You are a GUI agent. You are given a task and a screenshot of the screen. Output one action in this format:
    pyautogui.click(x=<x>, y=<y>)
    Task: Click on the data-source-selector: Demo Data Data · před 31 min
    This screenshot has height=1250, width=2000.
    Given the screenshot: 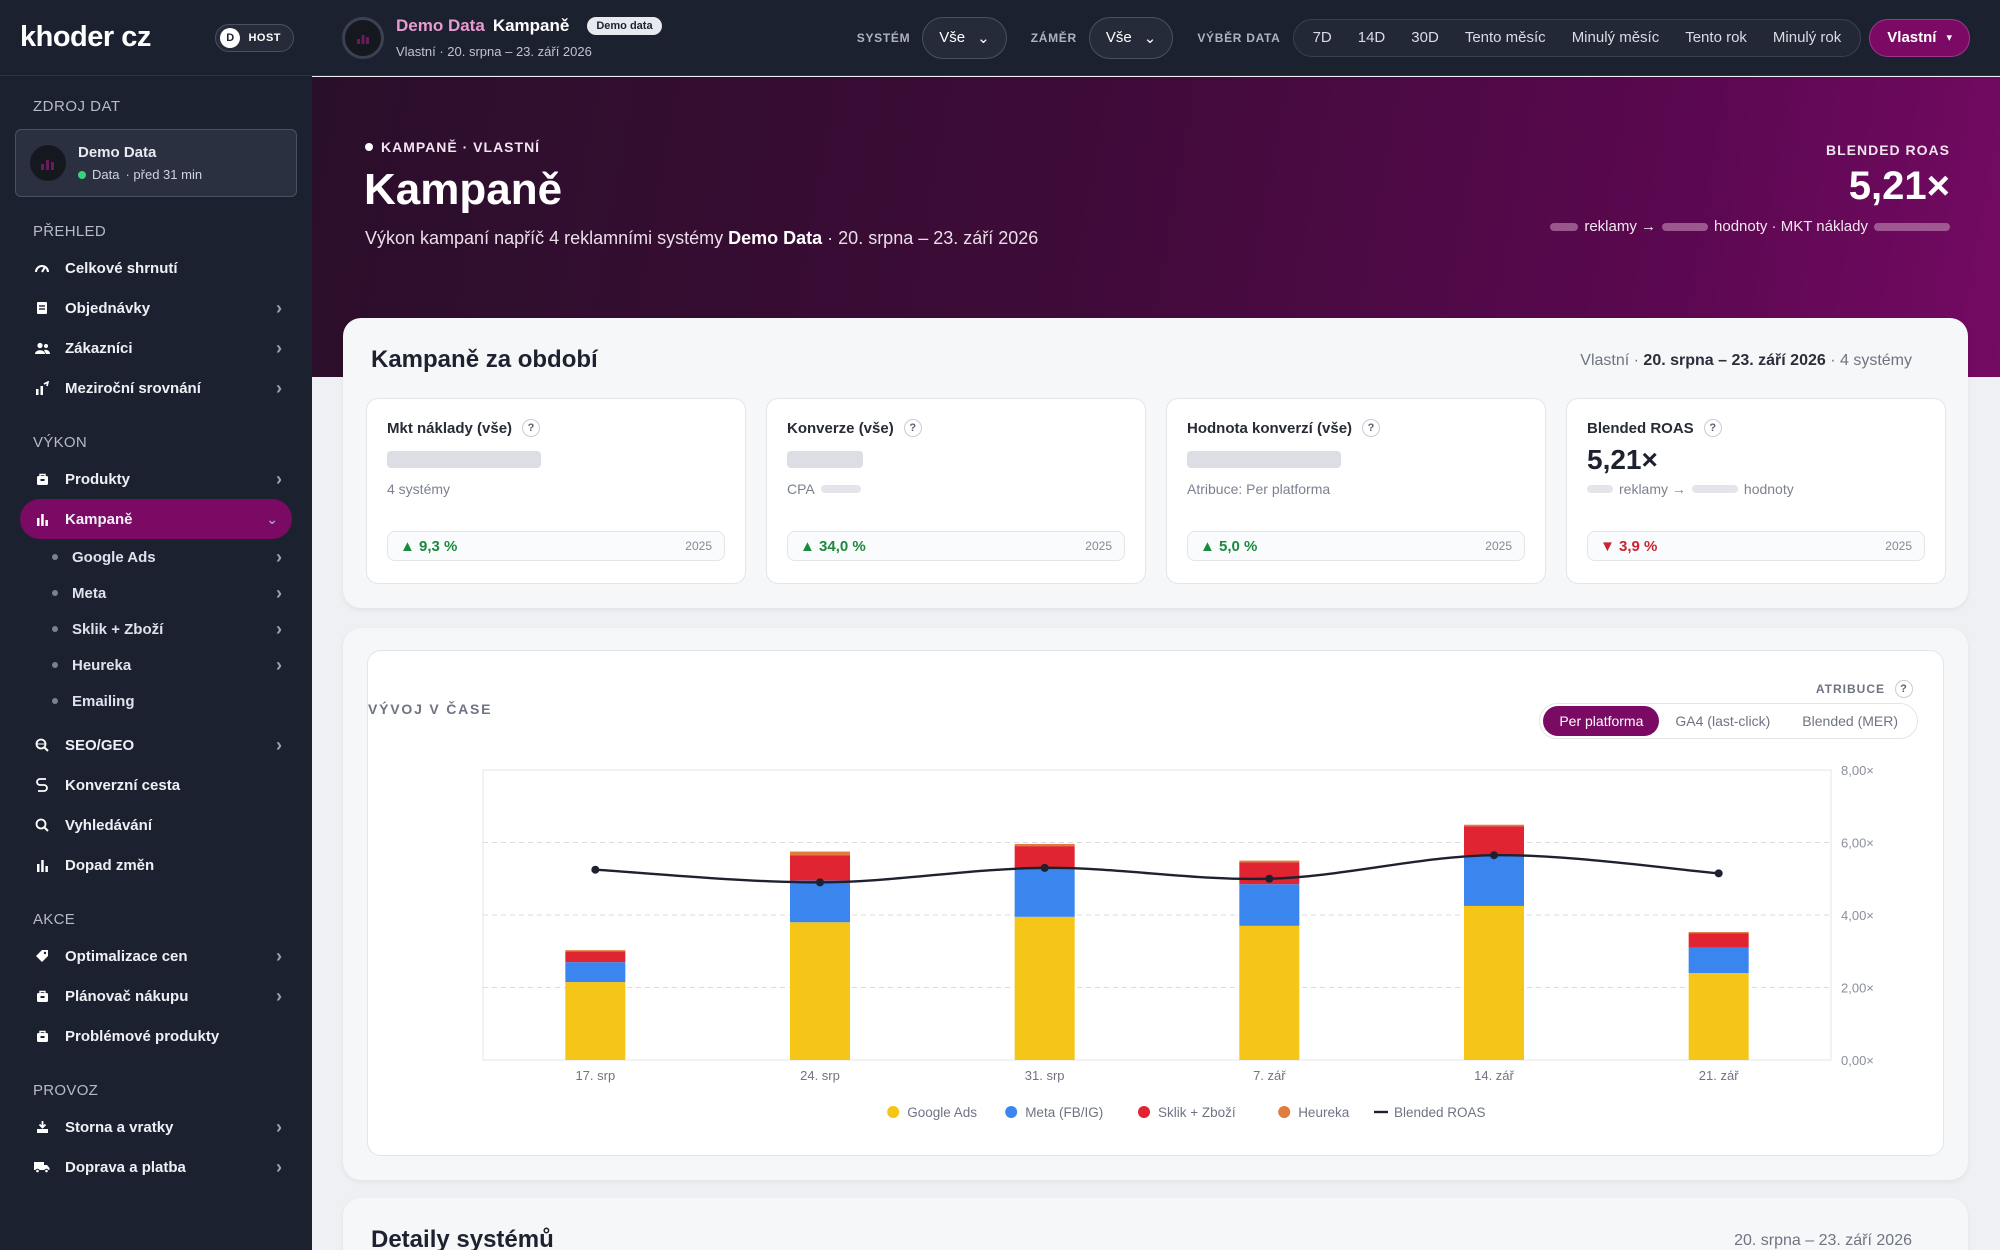 What is the action you would take?
    pyautogui.click(x=156, y=163)
    